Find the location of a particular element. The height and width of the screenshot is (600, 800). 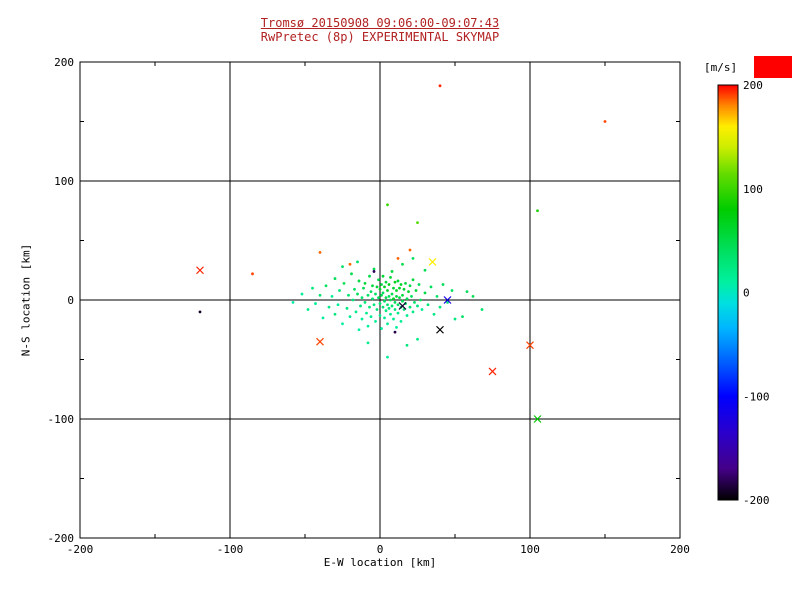

x-tick-label: -100 is located at coordinates (230, 549).